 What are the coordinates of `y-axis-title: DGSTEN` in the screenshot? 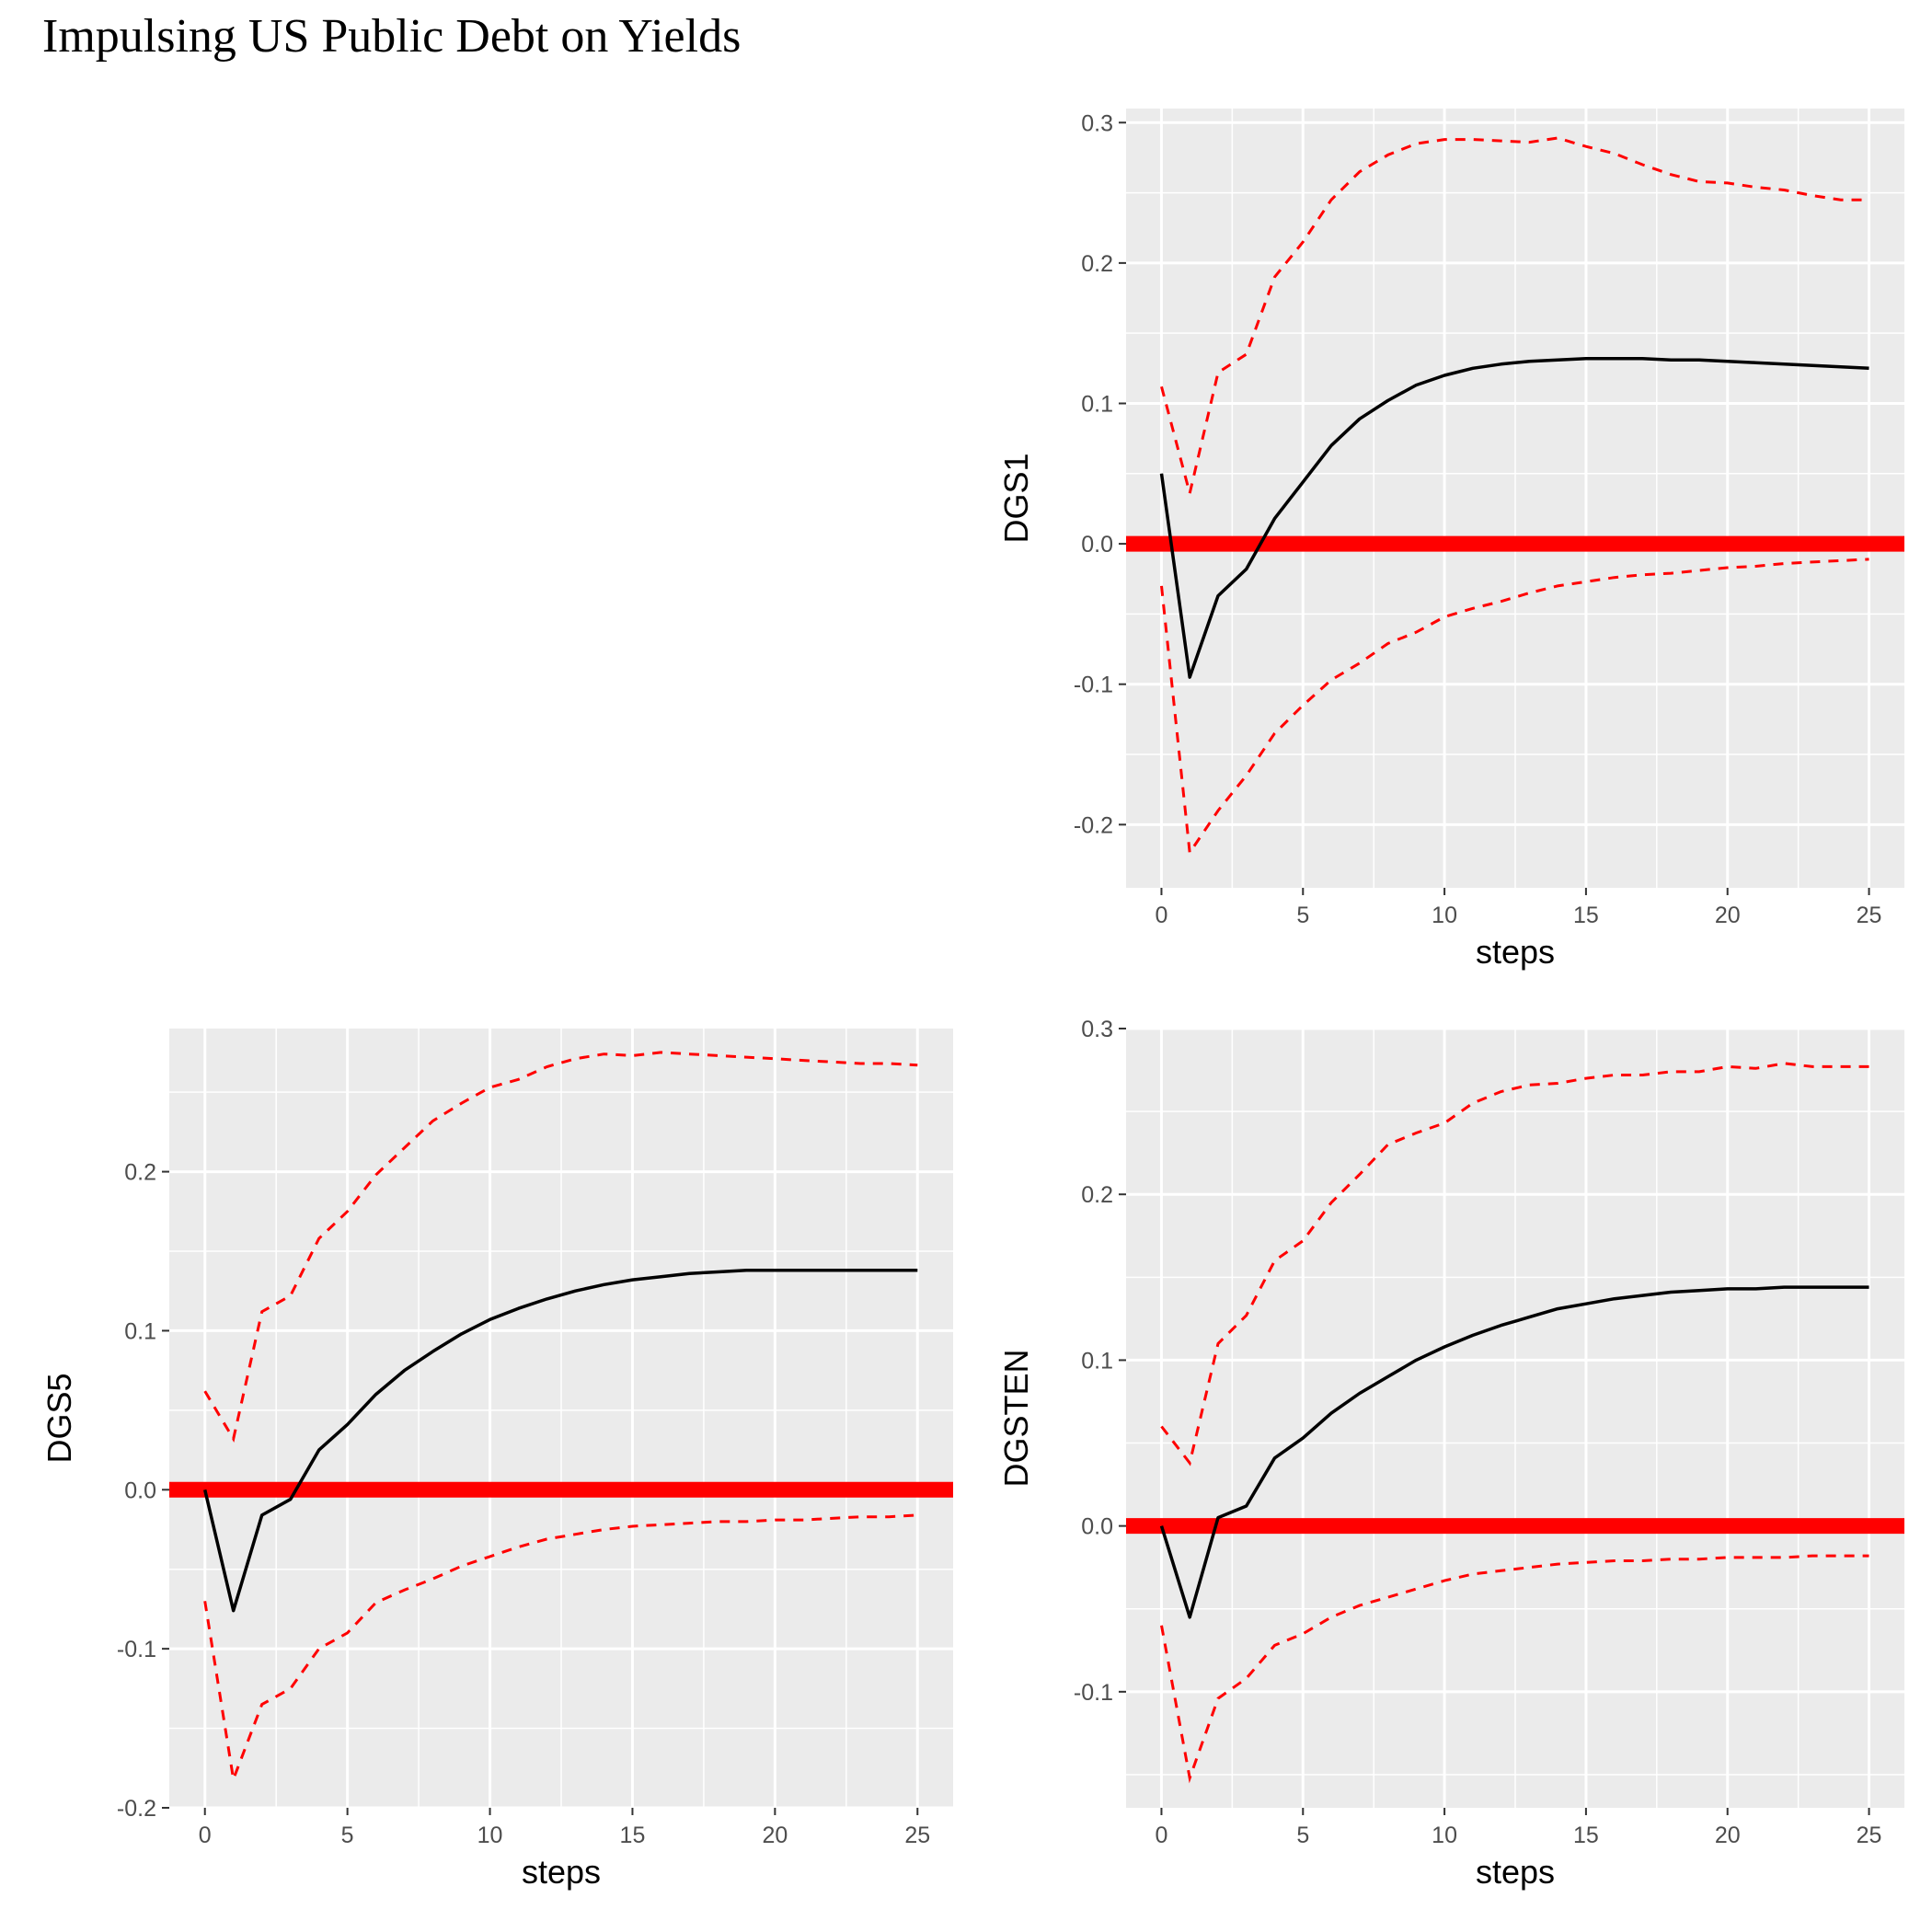 It's located at (1016, 1418).